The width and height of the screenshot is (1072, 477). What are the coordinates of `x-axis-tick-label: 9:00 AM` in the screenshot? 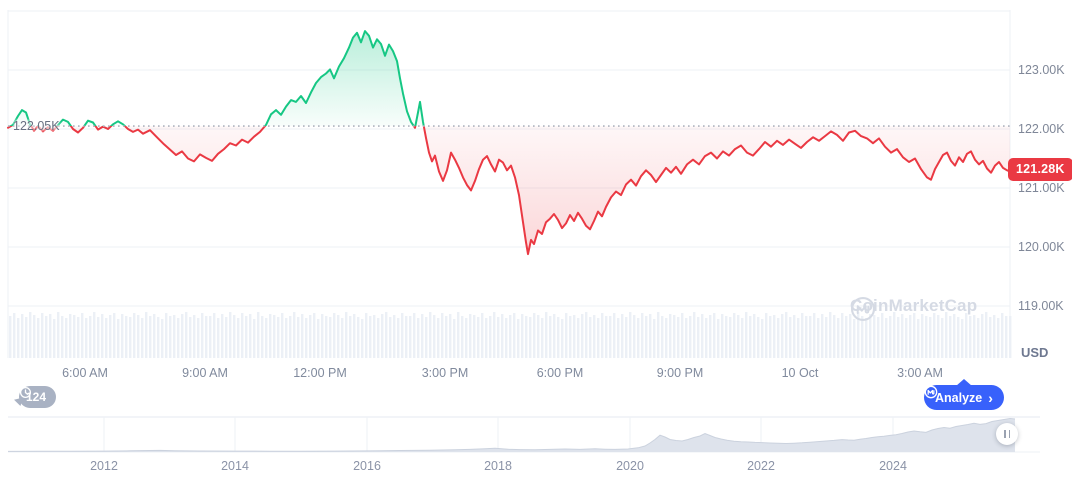 It's located at (205, 373).